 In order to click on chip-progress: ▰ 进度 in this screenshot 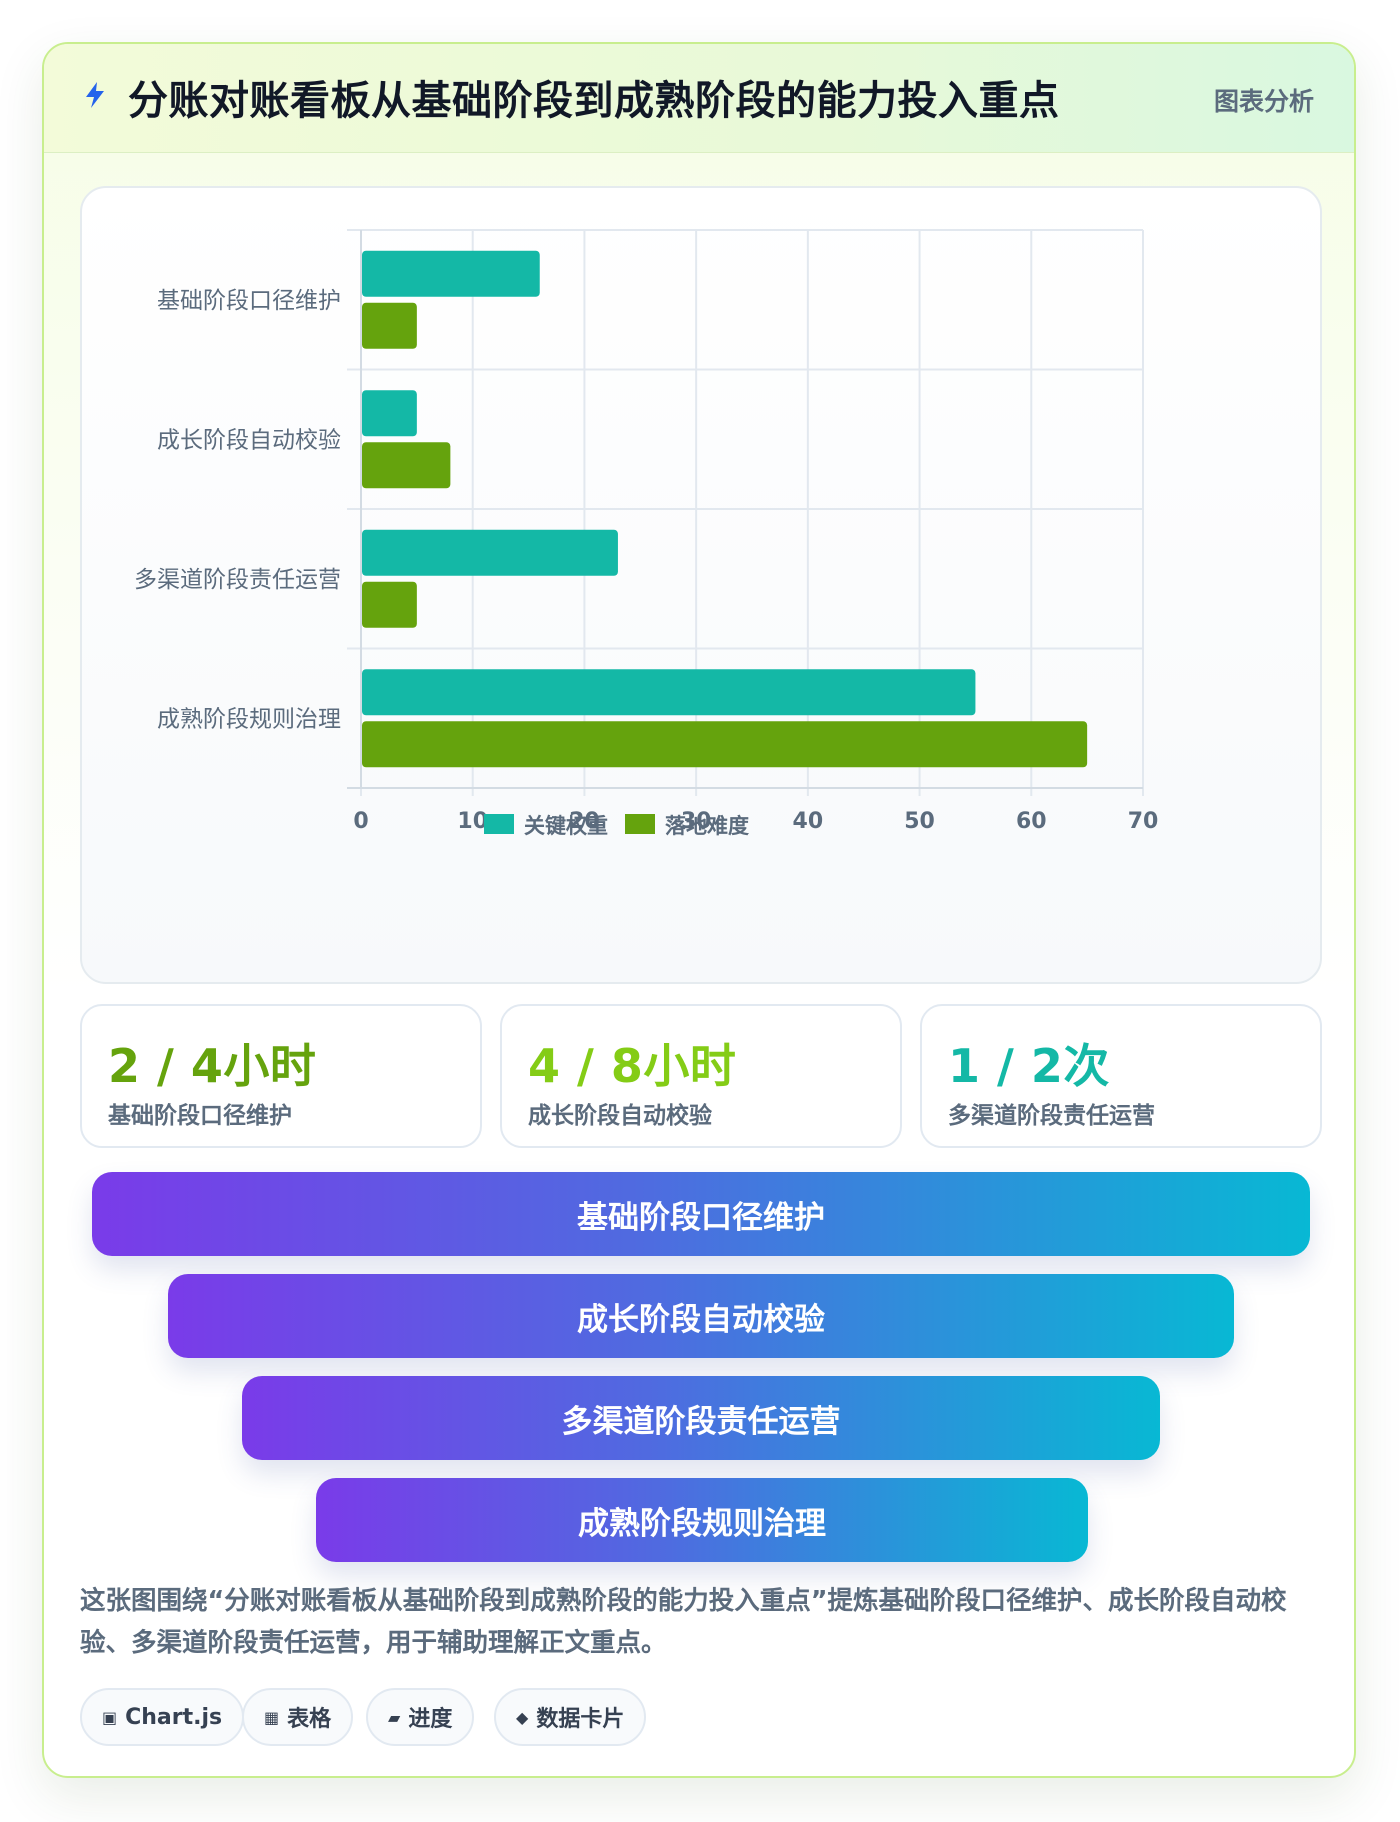, I will do `click(420, 1717)`.